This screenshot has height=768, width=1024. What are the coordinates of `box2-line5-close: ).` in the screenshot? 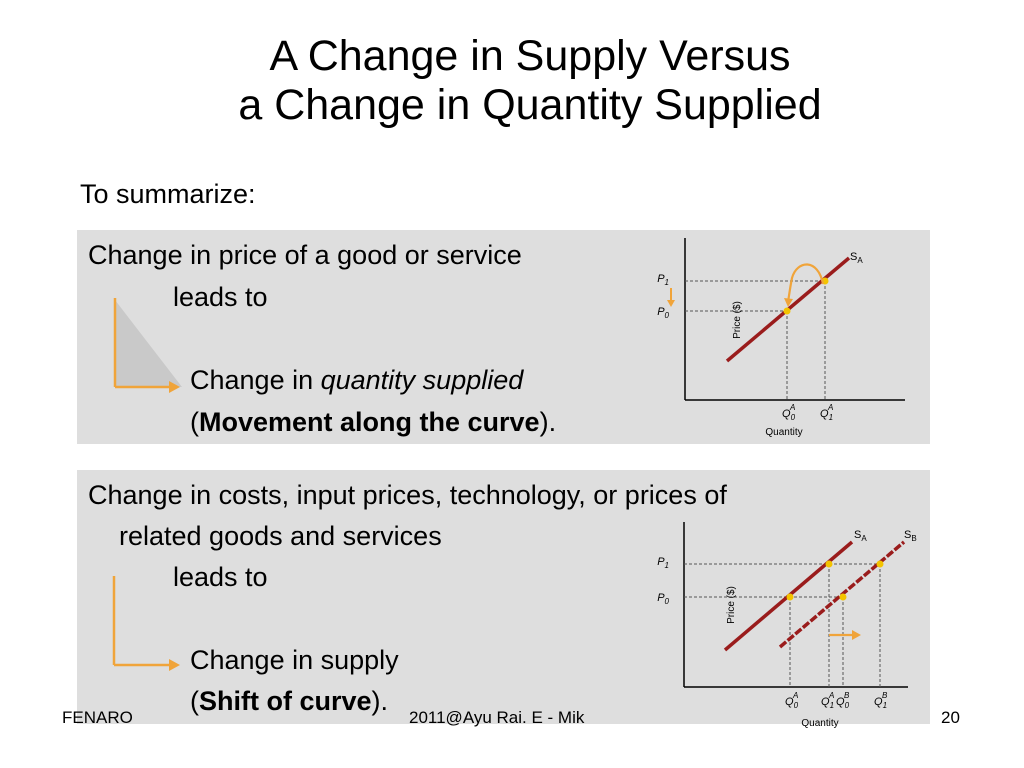 It's located at (380, 701).